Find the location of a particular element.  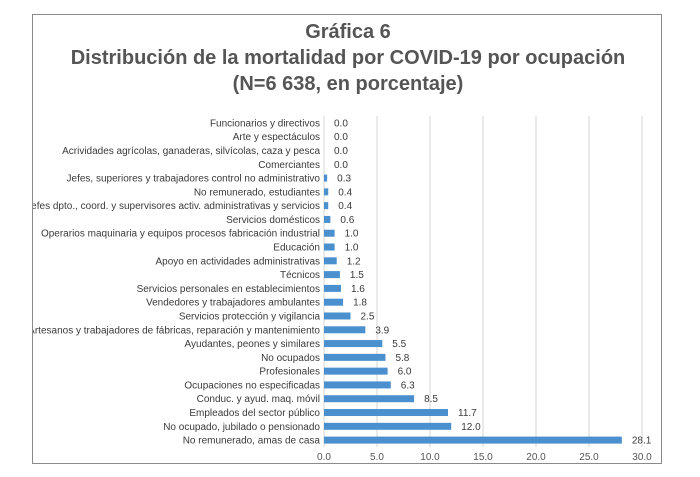

value-label: 0.3 is located at coordinates (344, 179).